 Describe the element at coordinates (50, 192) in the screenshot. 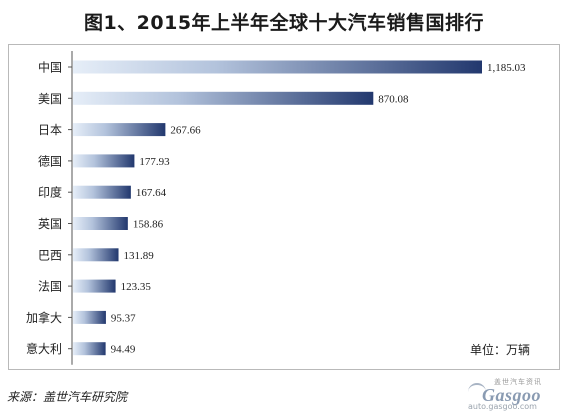

I see `category-label: 印度` at that location.